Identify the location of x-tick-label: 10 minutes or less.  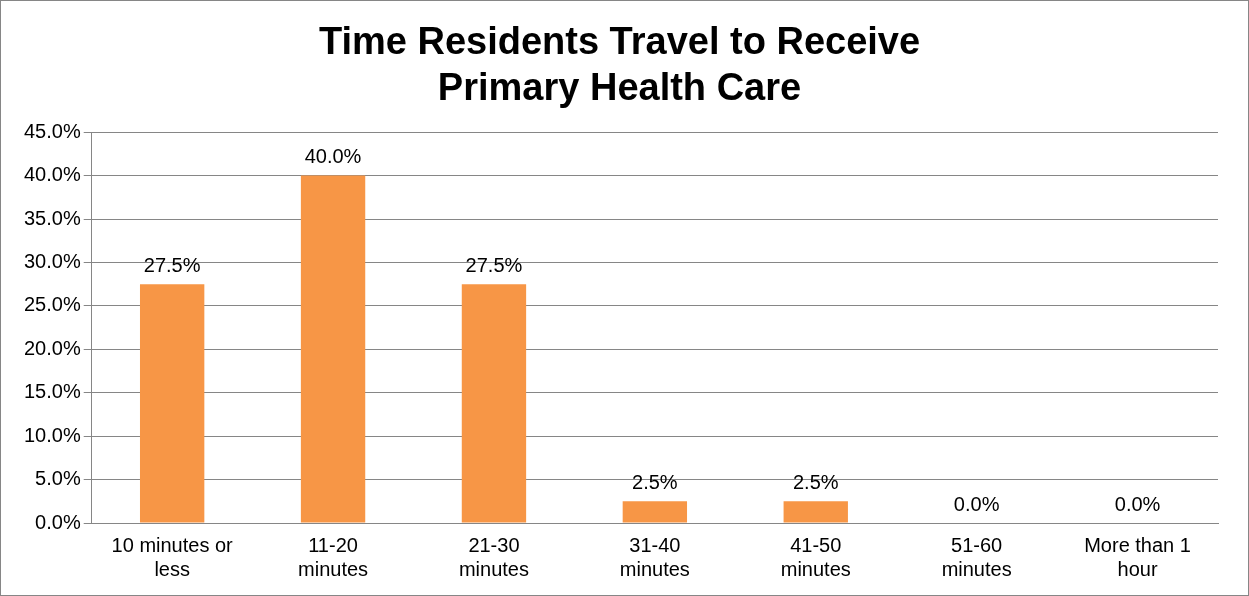
(172, 556).